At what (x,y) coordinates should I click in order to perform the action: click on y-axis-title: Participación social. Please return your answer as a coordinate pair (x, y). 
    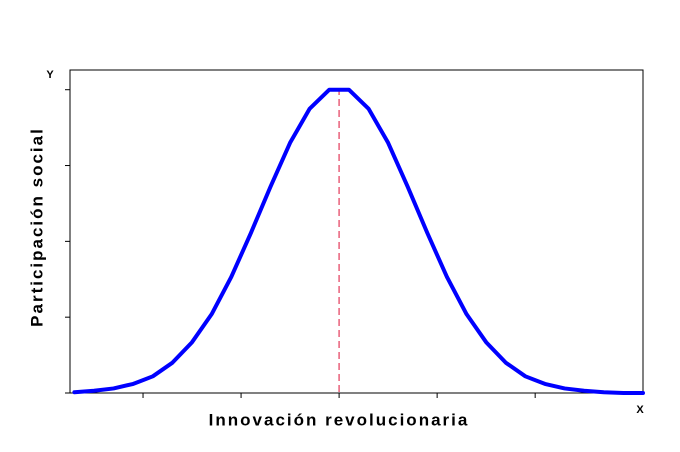
    Looking at the image, I should click on (36, 227).